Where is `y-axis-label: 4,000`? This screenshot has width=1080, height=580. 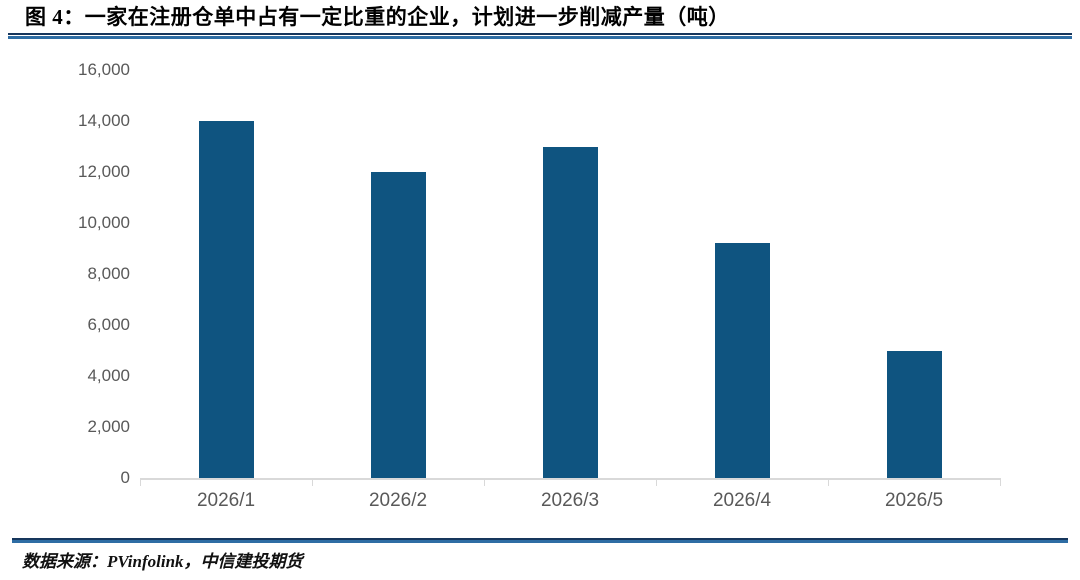 y-axis-label: 4,000 is located at coordinates (108, 375).